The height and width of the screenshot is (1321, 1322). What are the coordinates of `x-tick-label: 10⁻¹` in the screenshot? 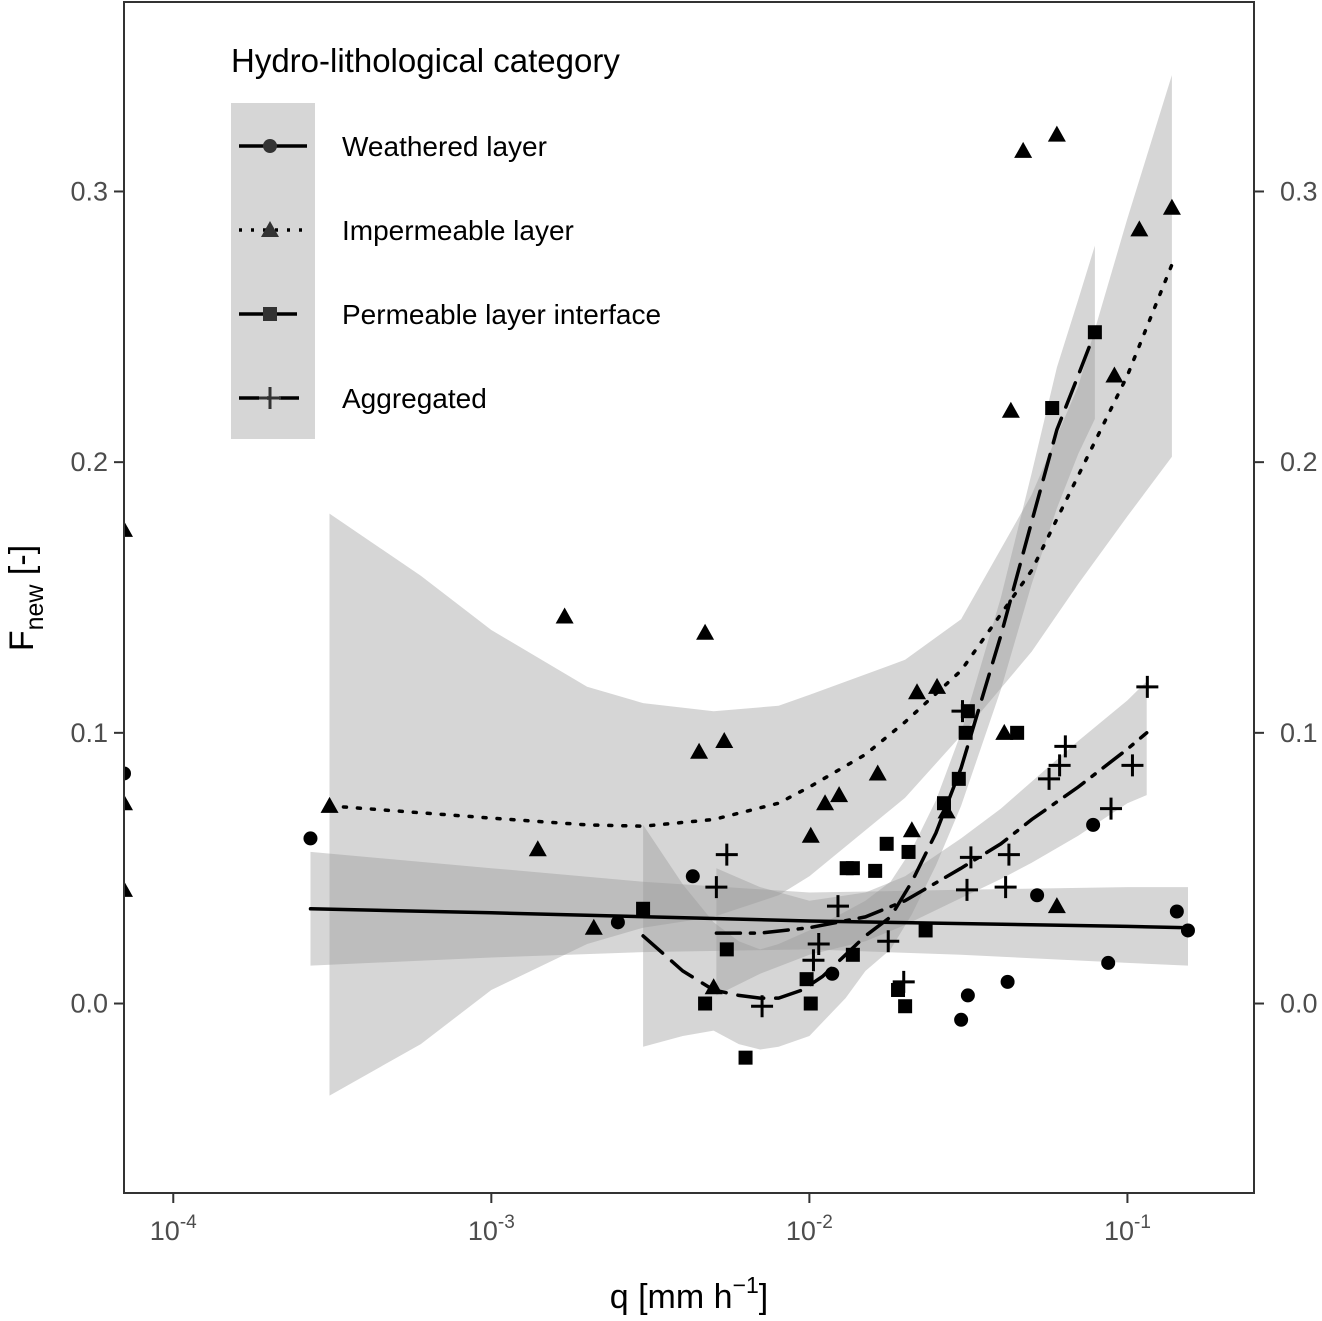 It's located at (1127, 1229).